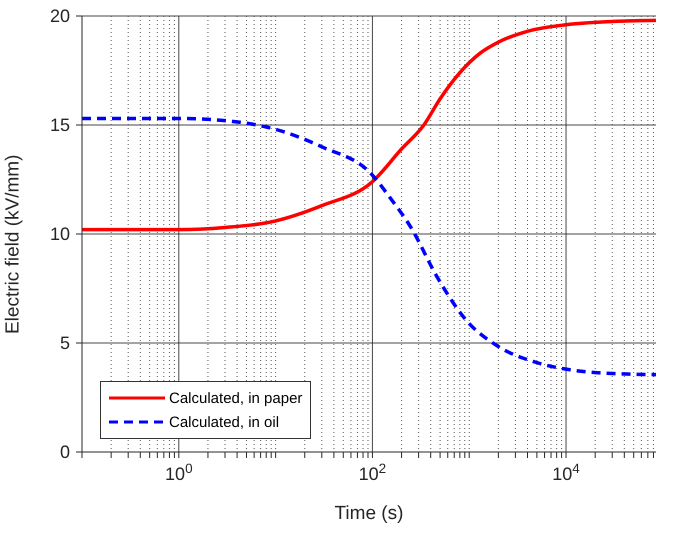  What do you see at coordinates (235, 398) in the screenshot?
I see `legend-label: Calculated, in paper` at bounding box center [235, 398].